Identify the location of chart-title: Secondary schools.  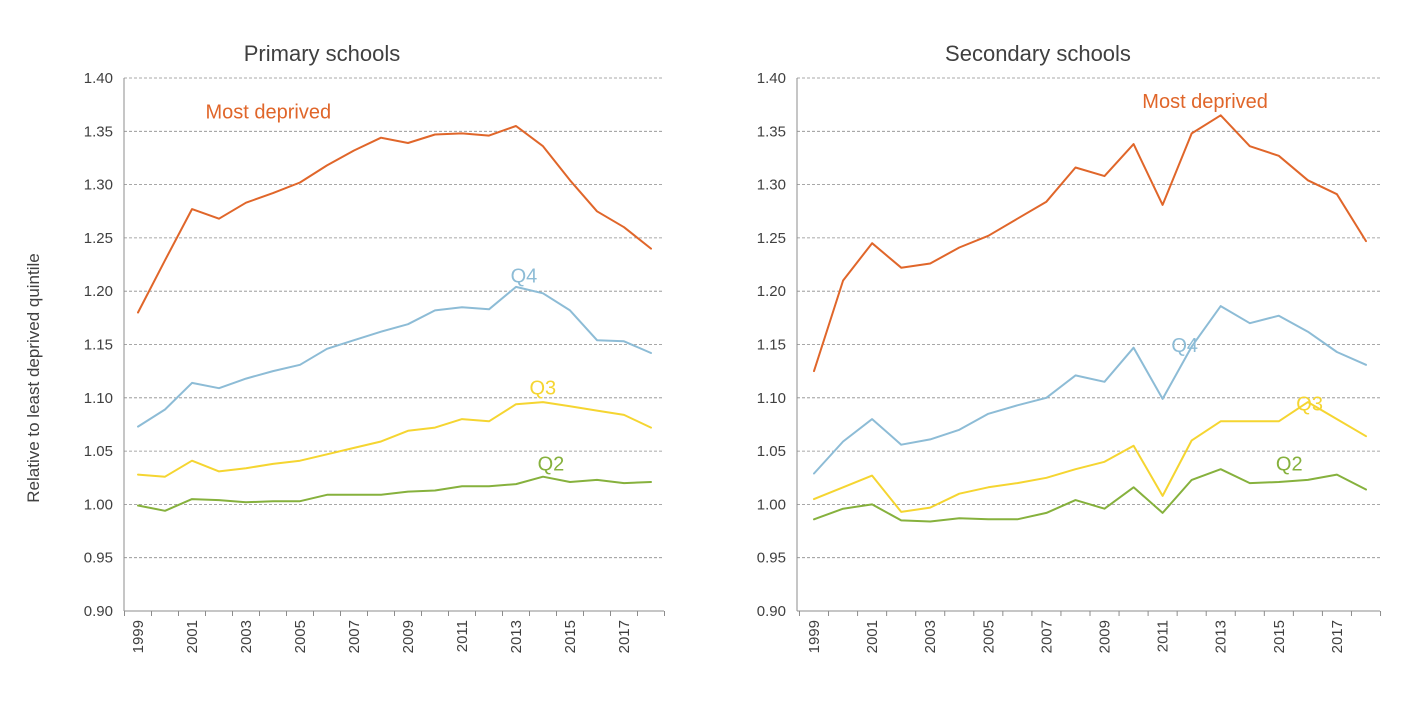
(1038, 53).